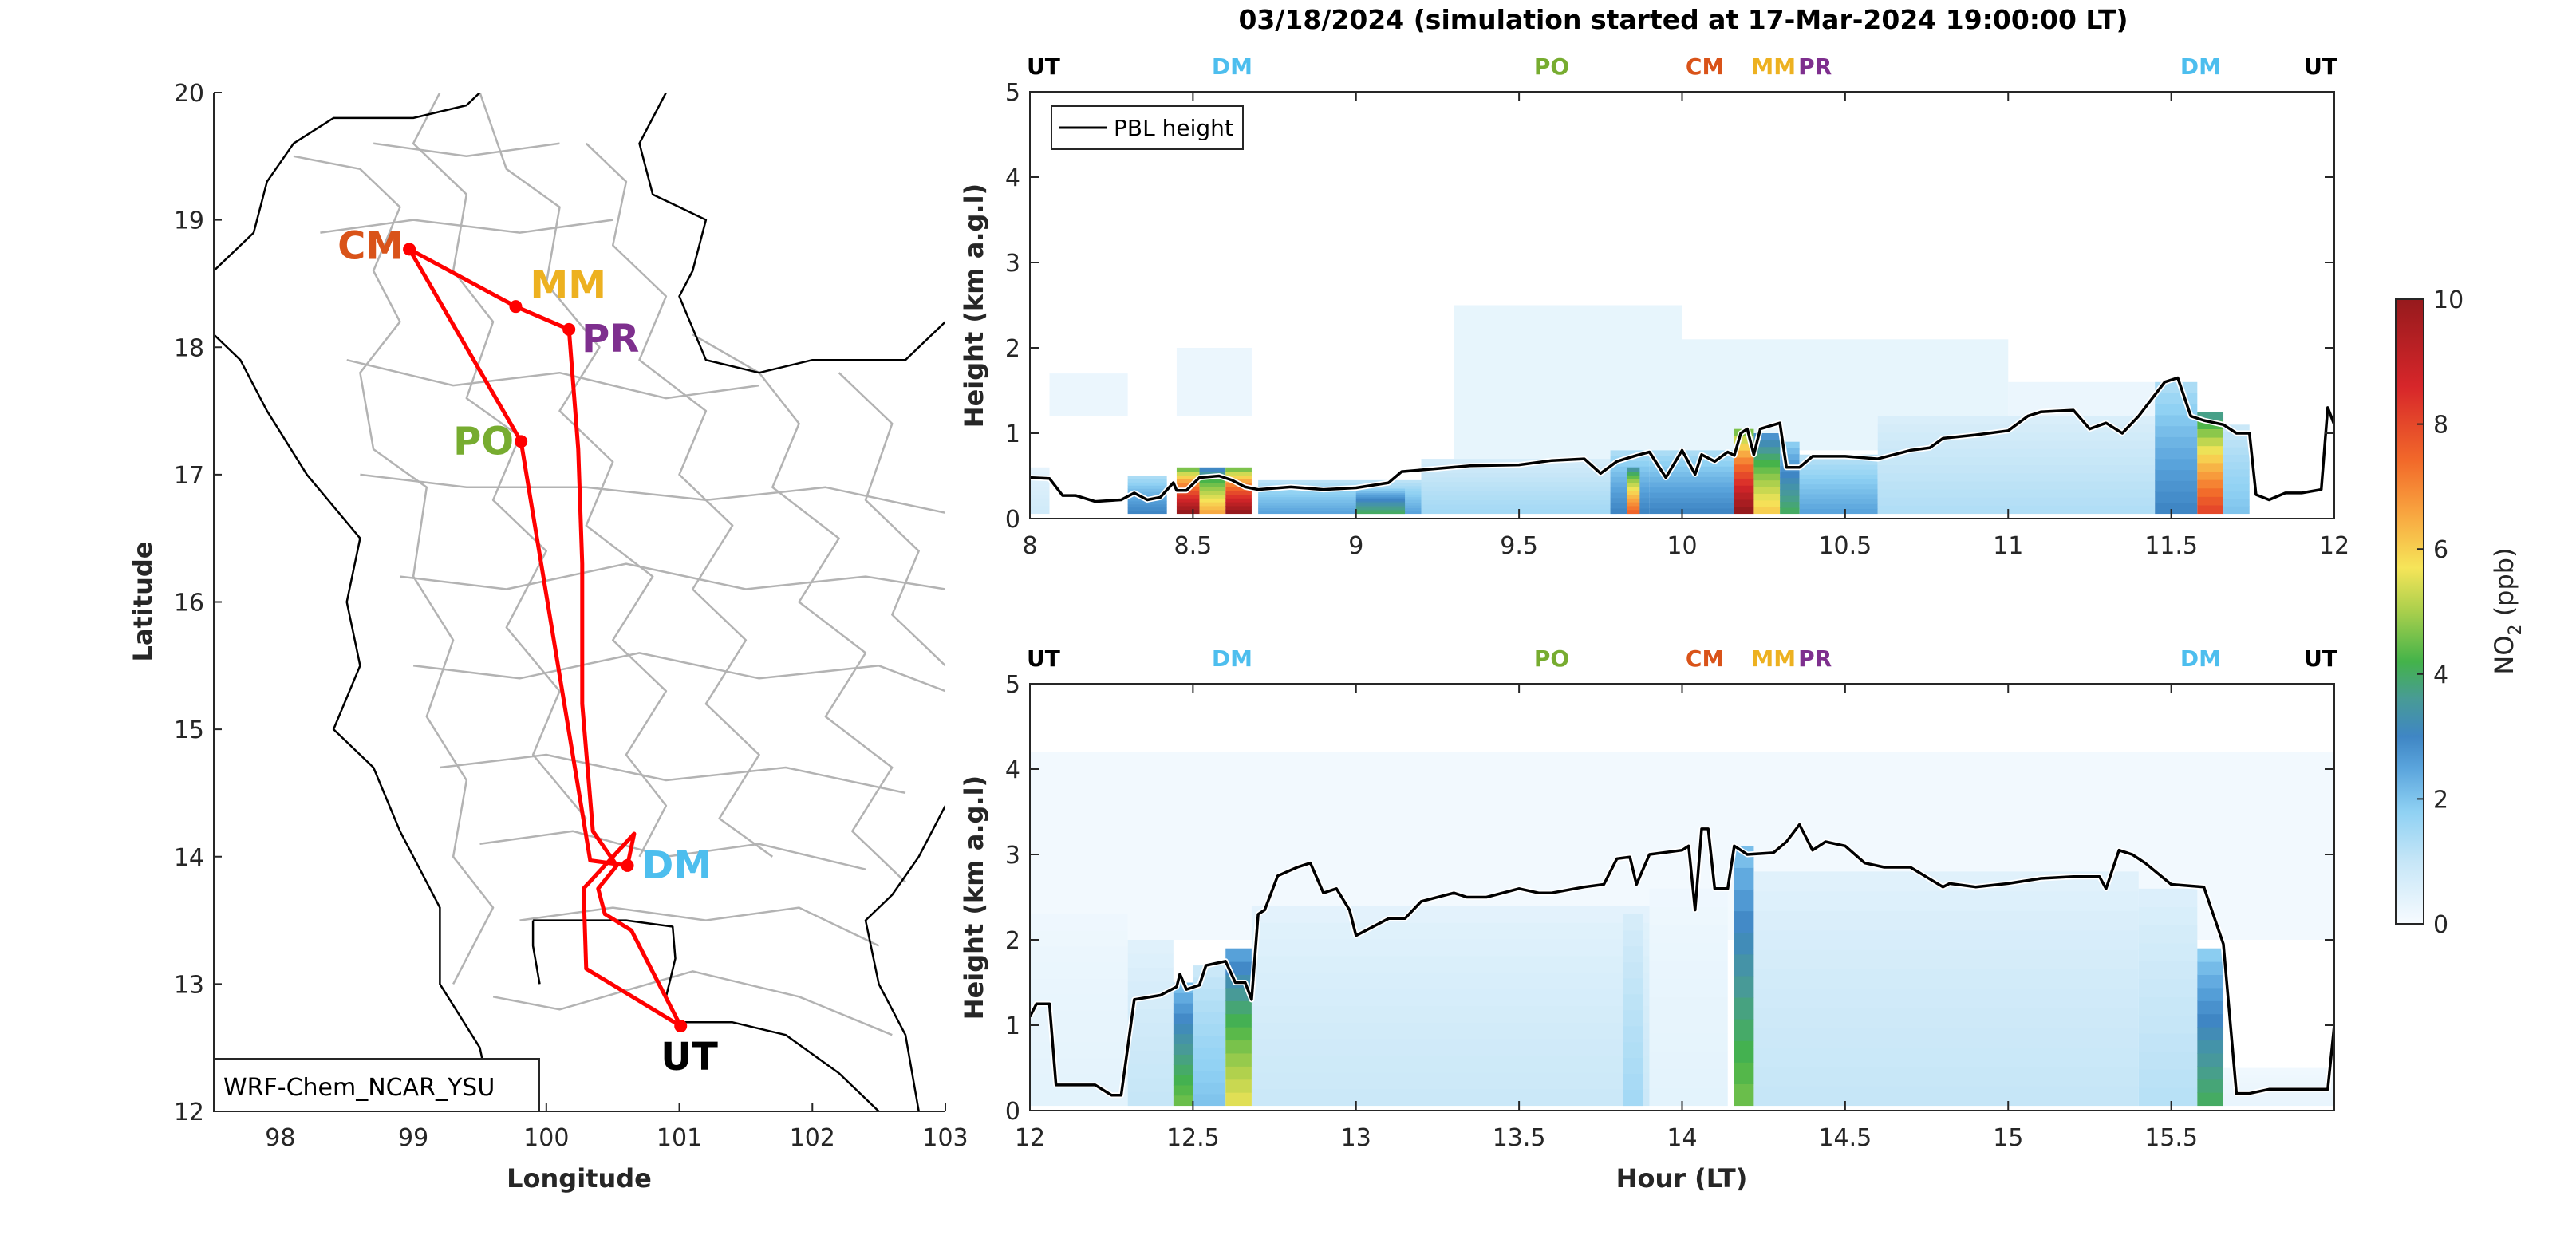  Describe the element at coordinates (521, 442) in the screenshot. I see `site-marker-po` at that location.